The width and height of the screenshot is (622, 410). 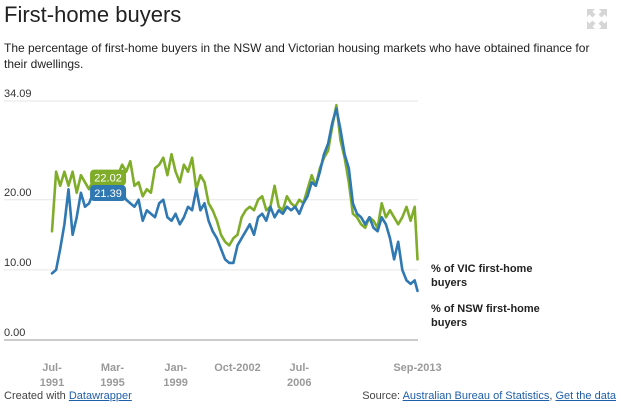 I want to click on highlight-markers: 22.02 21.39, so click(x=108, y=185).